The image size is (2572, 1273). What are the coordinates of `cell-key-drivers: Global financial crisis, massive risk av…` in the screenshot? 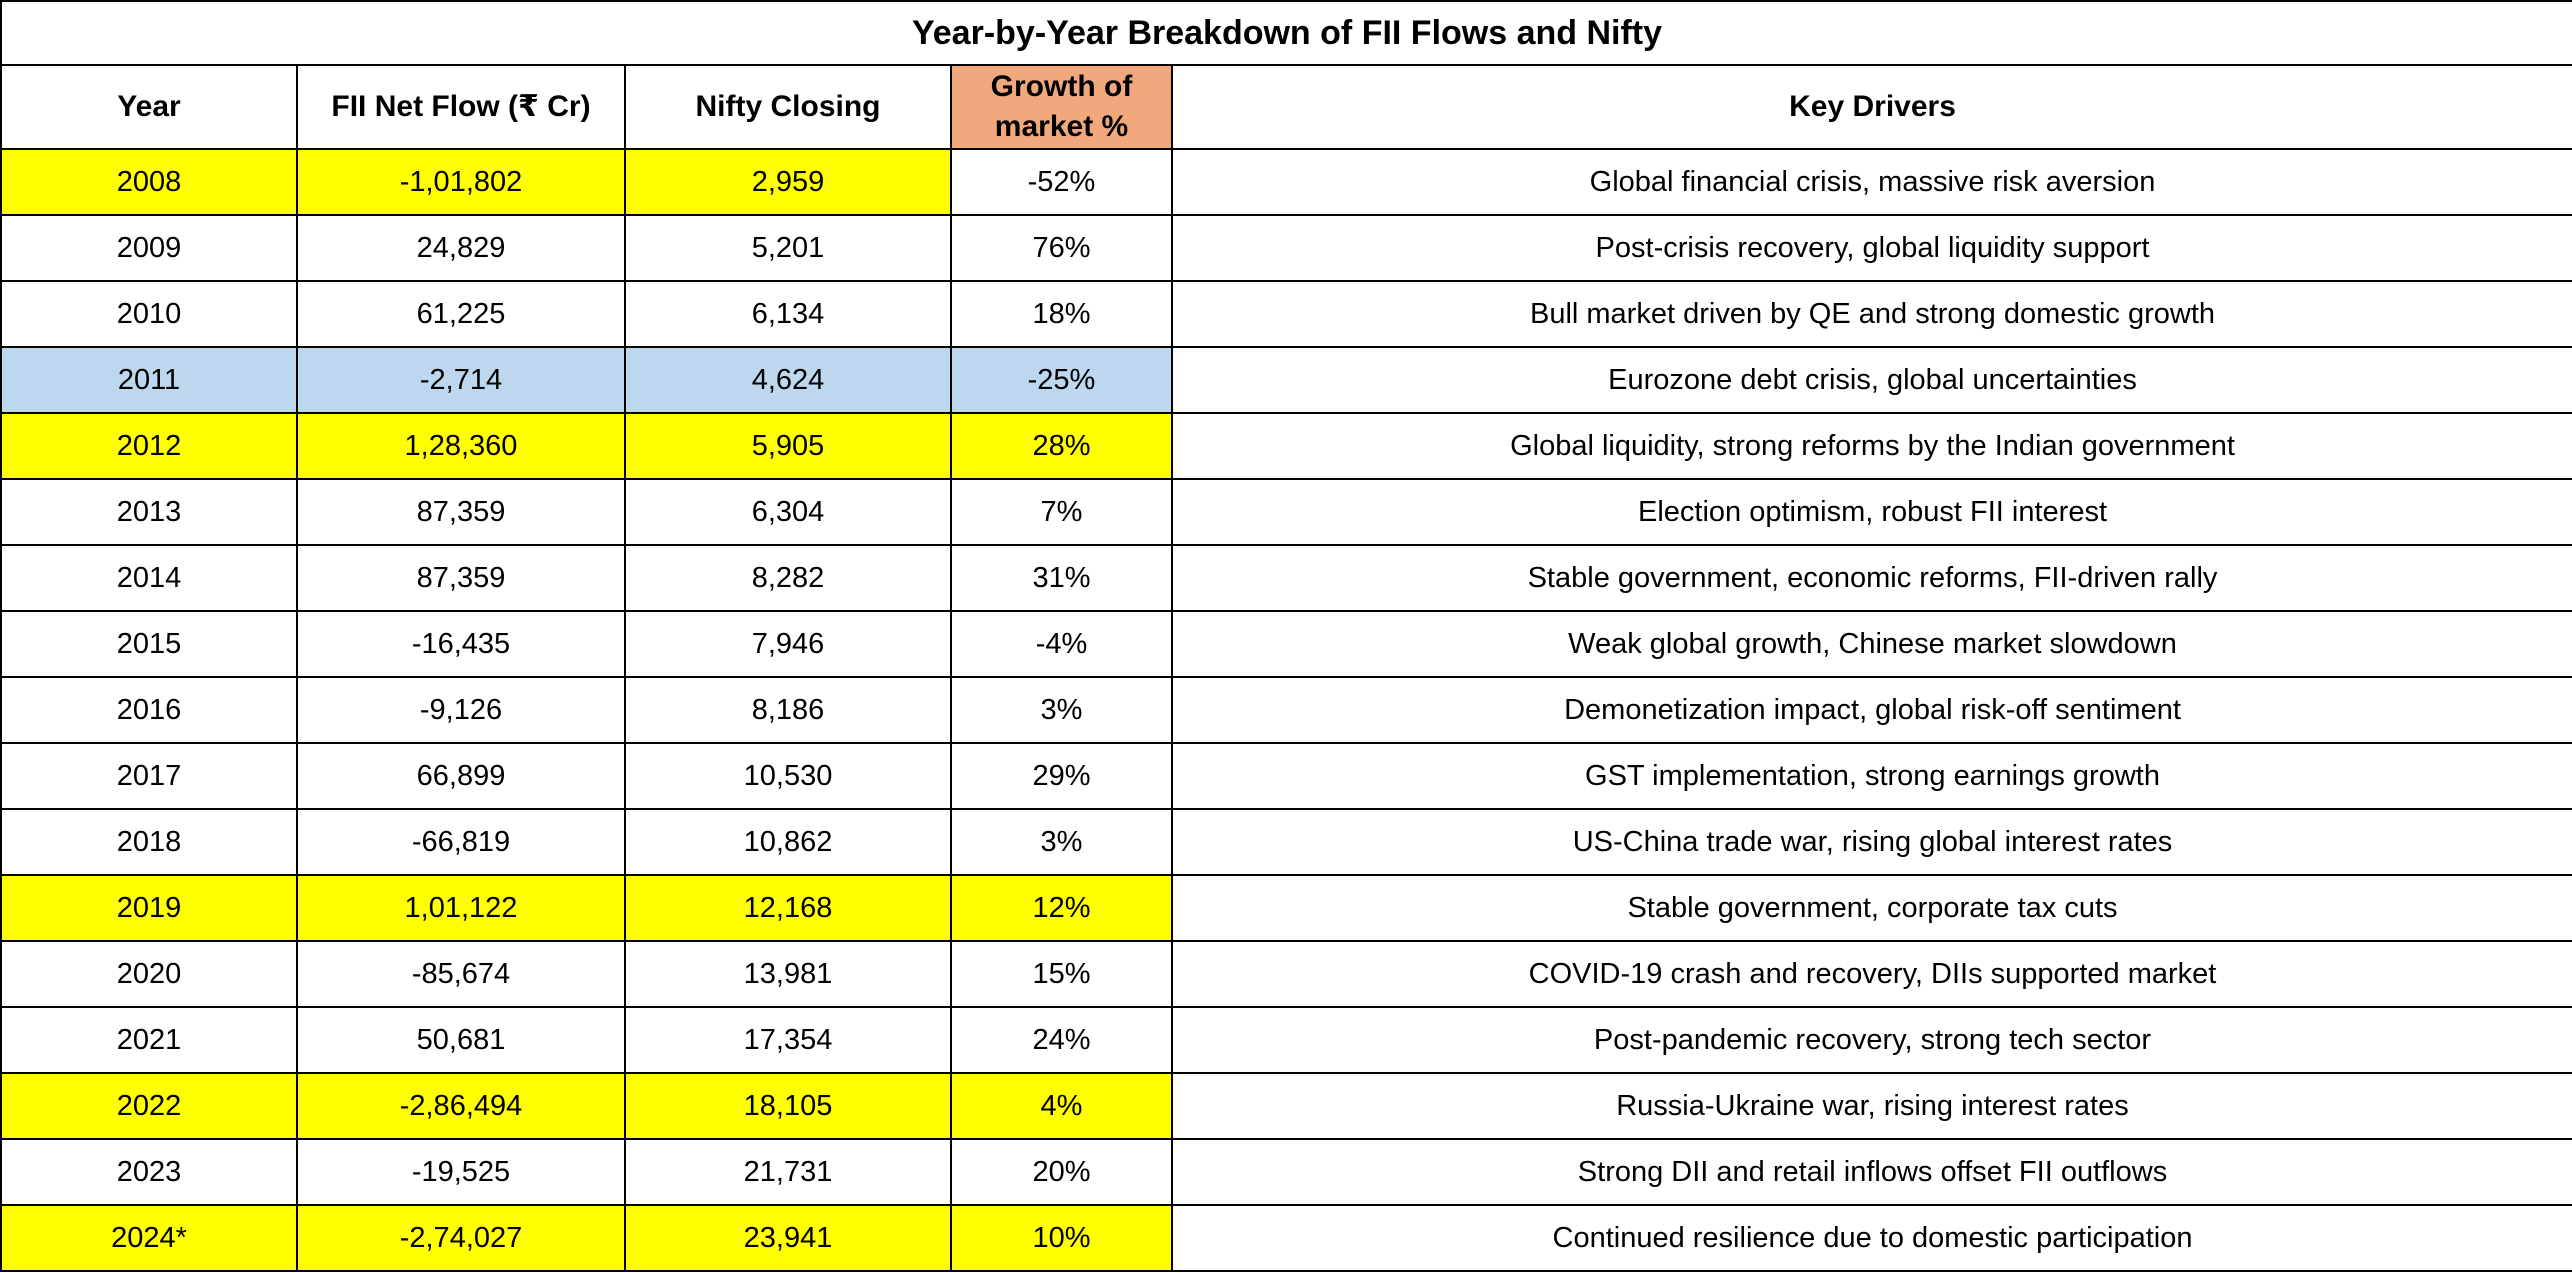 It's located at (1871, 182).